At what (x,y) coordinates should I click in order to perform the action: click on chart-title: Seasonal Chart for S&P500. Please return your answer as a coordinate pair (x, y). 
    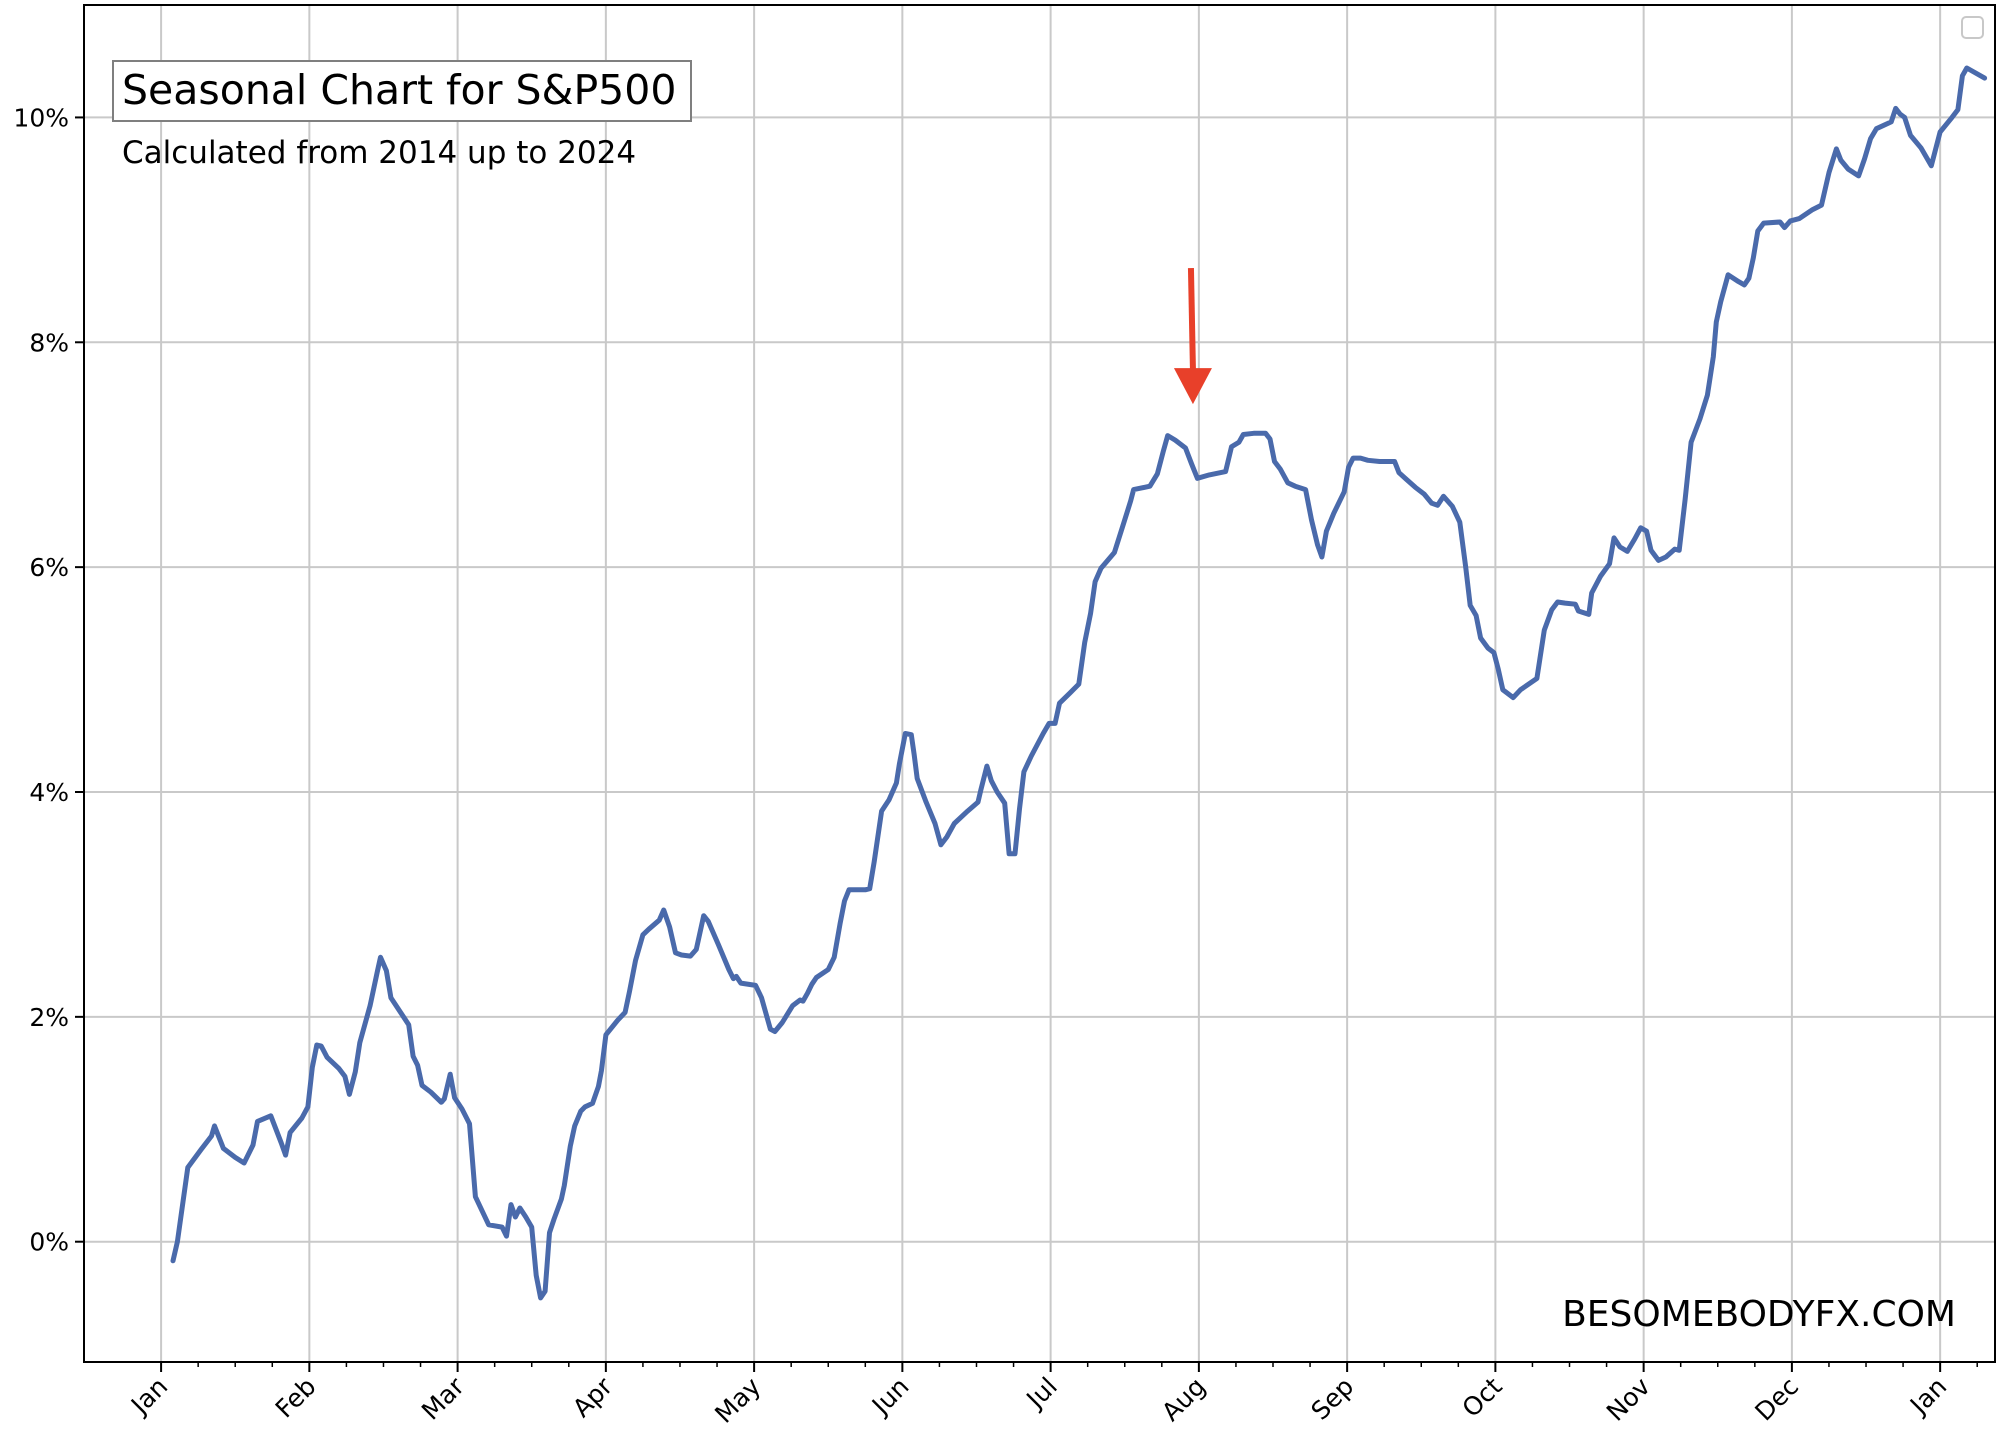
    Looking at the image, I should click on (399, 90).